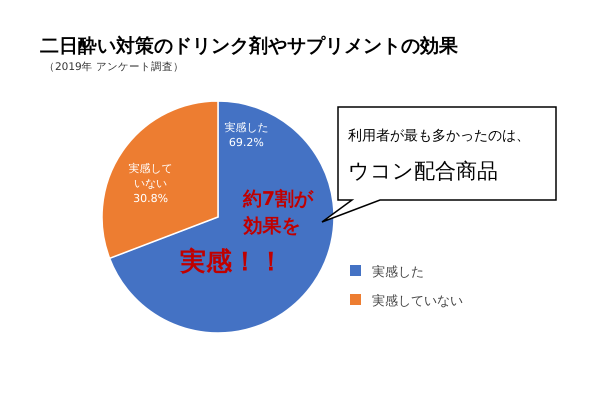 Image resolution: width=600 pixels, height=400 pixels. Describe the element at coordinates (150, 183) in the screenshot. I see `data-label: 実感していない 30.8%` at that location.